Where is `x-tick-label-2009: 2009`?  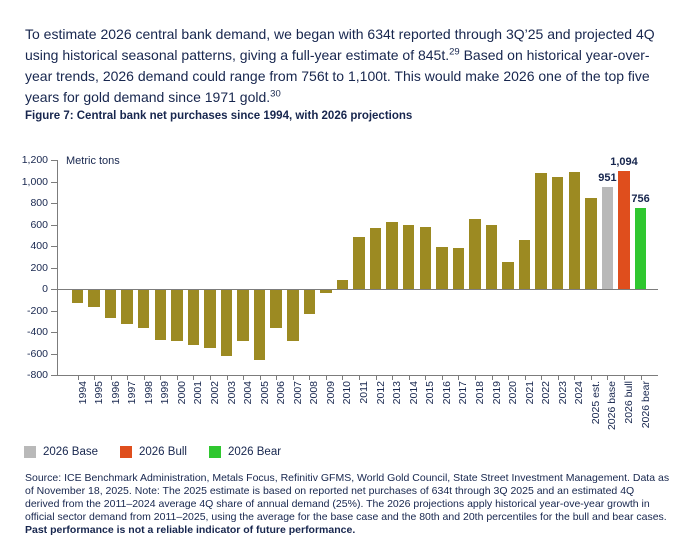
x-tick-label-2009: 2009 is located at coordinates (330, 393).